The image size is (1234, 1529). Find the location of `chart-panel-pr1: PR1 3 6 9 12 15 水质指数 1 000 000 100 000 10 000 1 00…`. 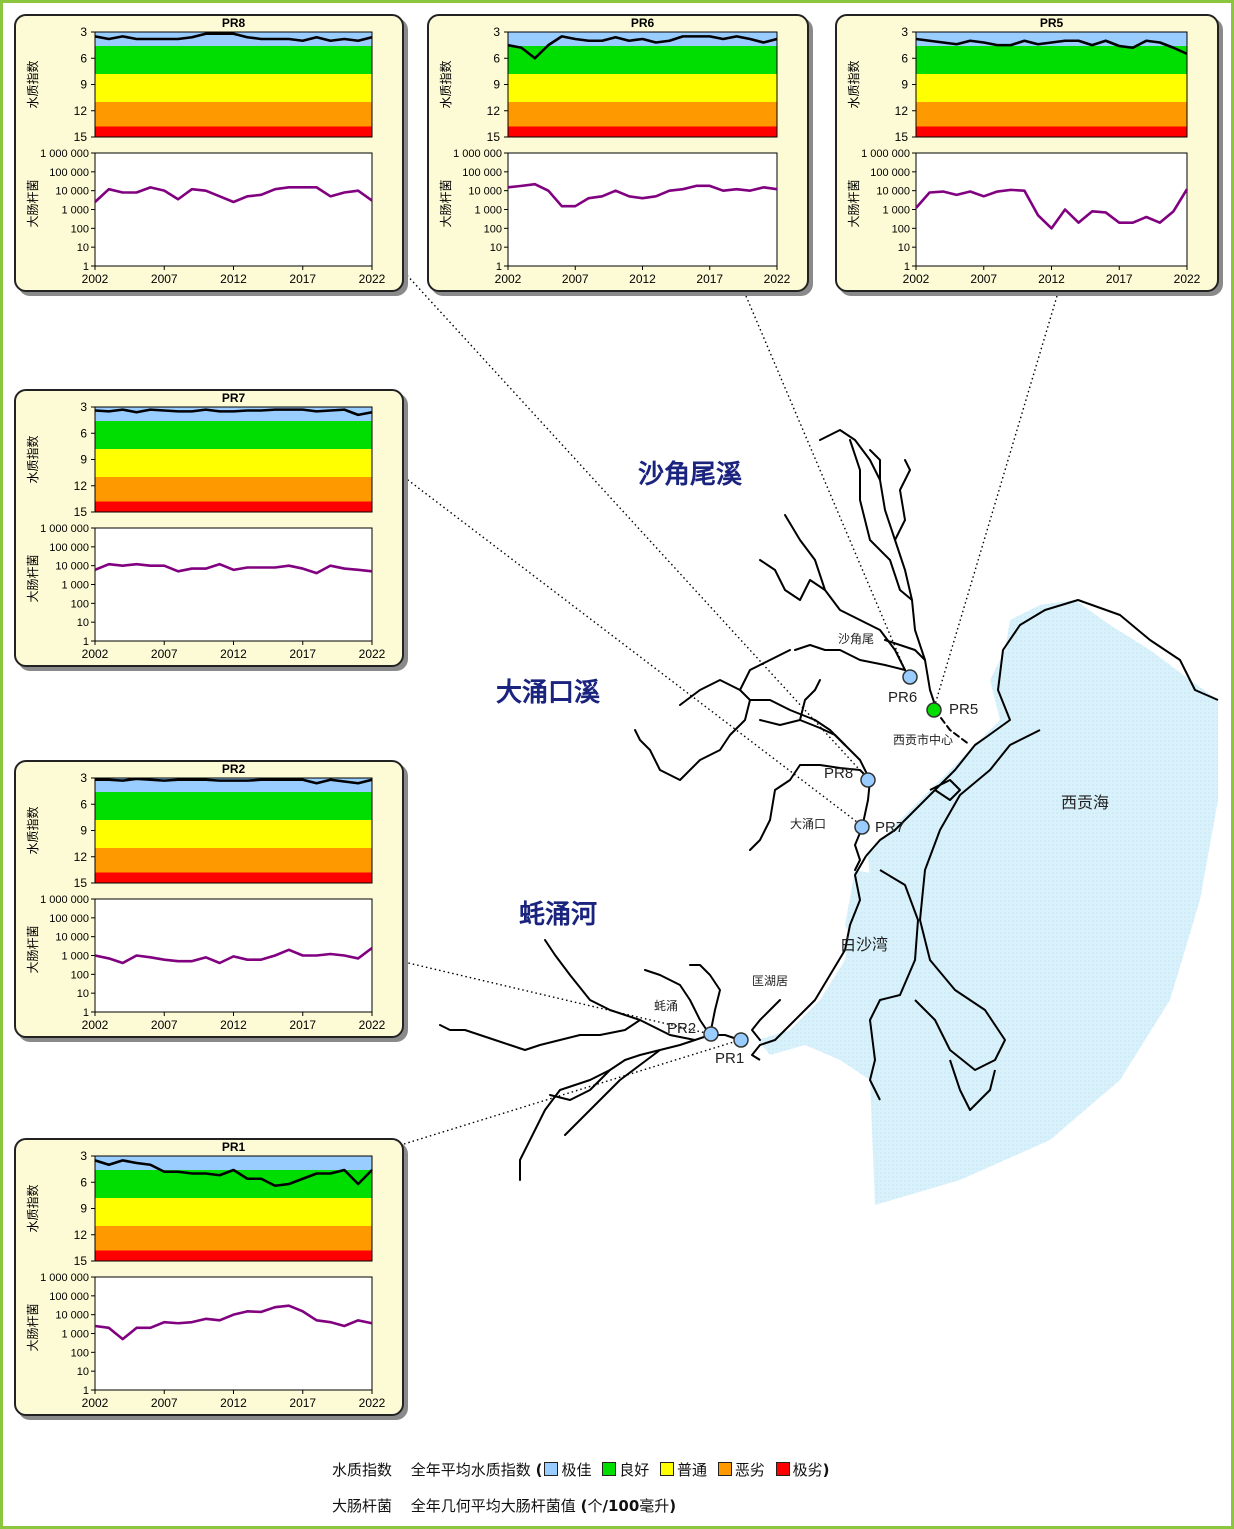

chart-panel-pr1: PR1 3 6 9 12 15 水质指数 1 000 000 100 000 10 000 1 00… is located at coordinates (209, 1277).